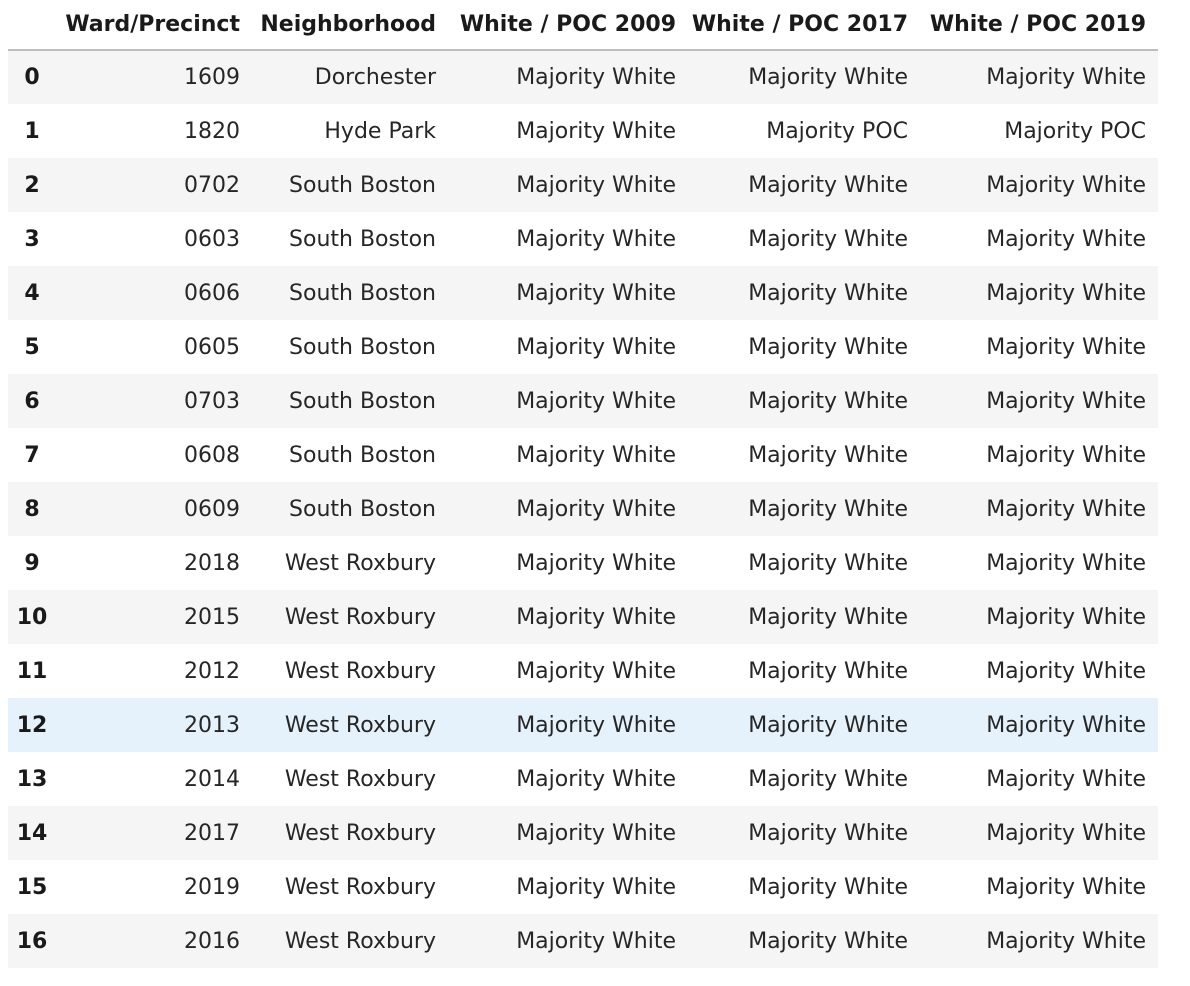 The image size is (1190, 986). What do you see at coordinates (32, 671) in the screenshot?
I see `row-index: 11` at bounding box center [32, 671].